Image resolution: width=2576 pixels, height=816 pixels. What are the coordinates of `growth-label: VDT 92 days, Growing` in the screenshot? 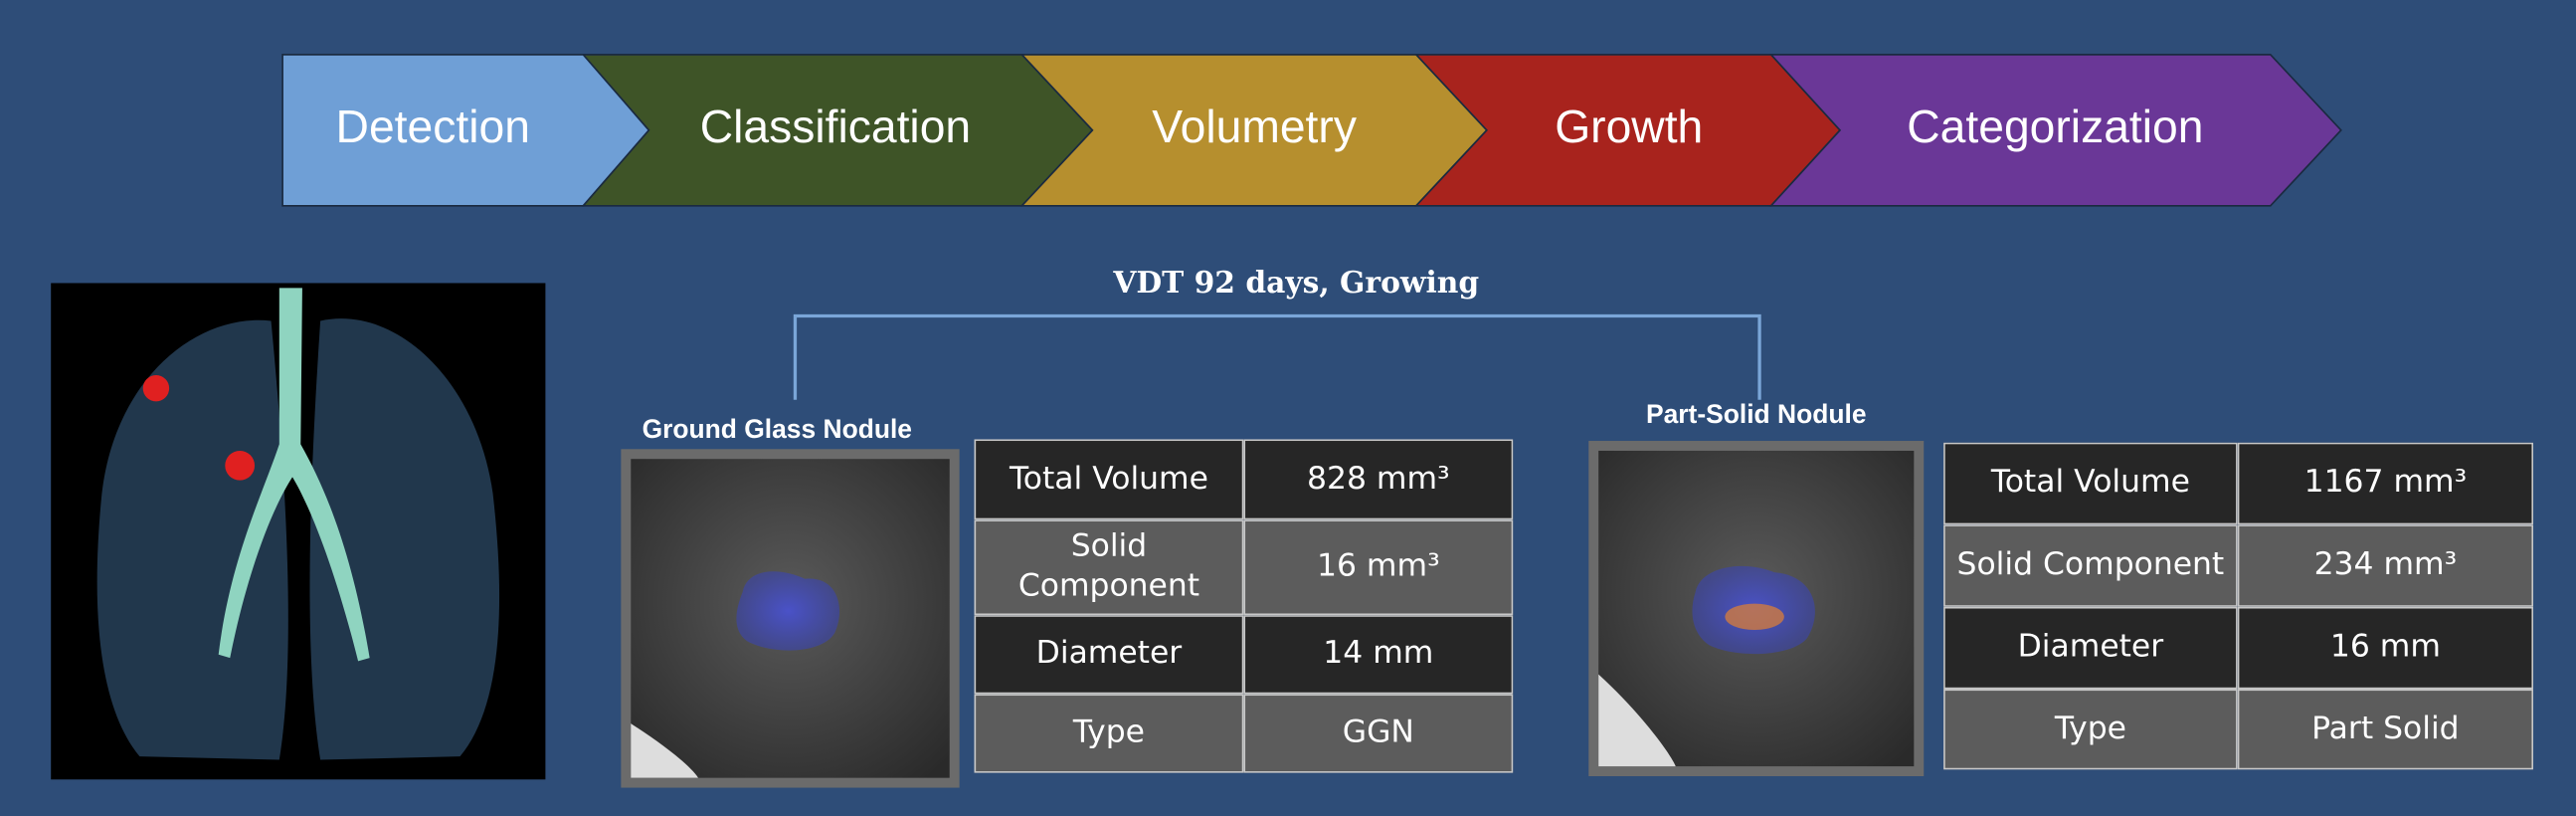 It's located at (1295, 283).